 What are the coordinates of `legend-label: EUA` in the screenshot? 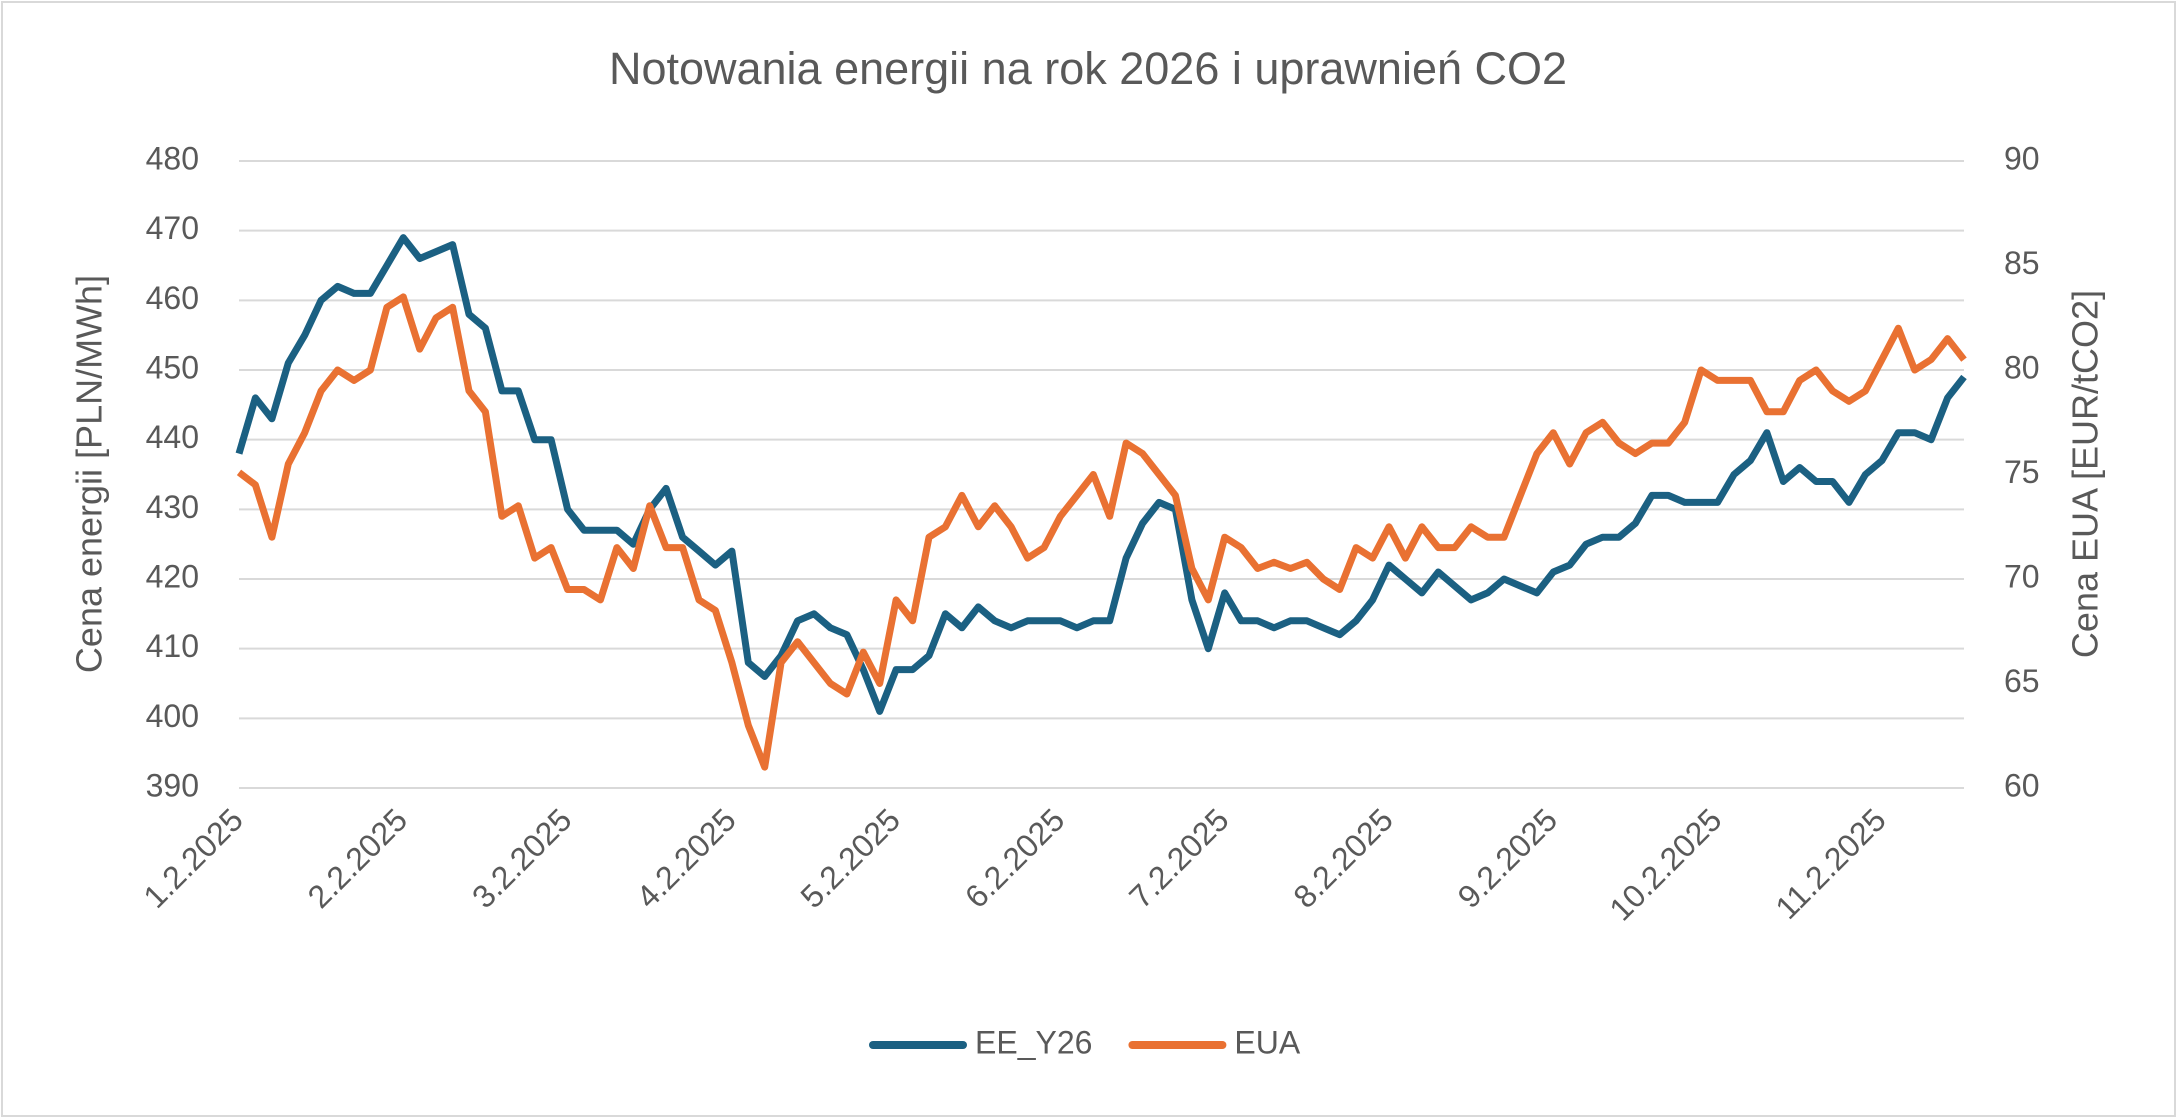 It's located at (1267, 1042).